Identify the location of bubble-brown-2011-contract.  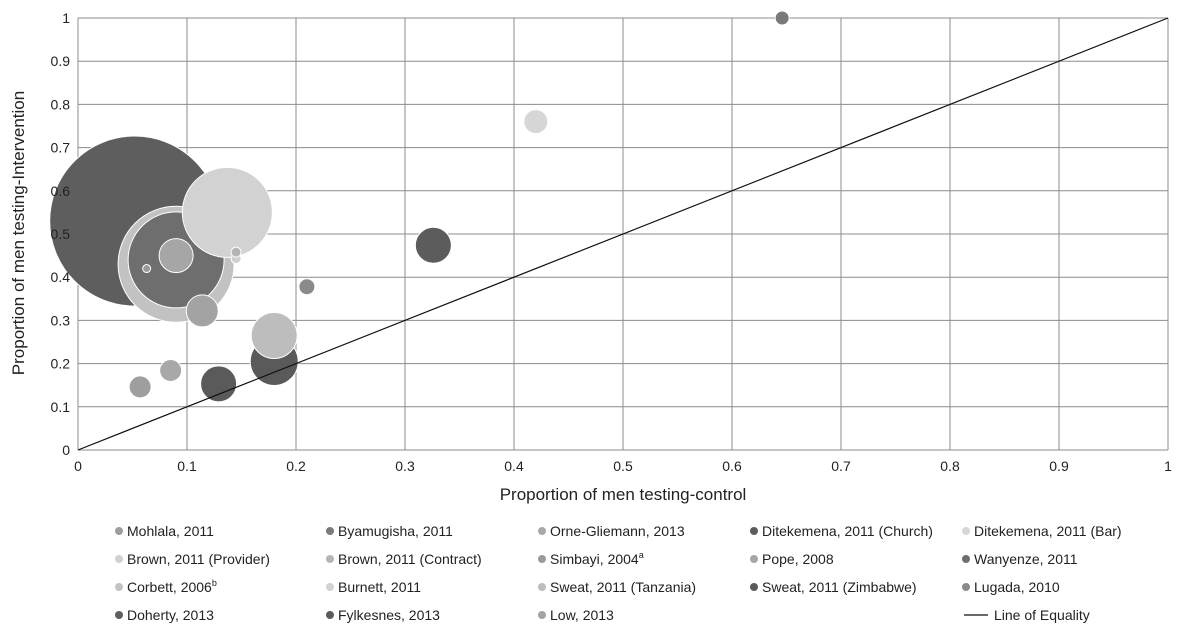
(236, 252).